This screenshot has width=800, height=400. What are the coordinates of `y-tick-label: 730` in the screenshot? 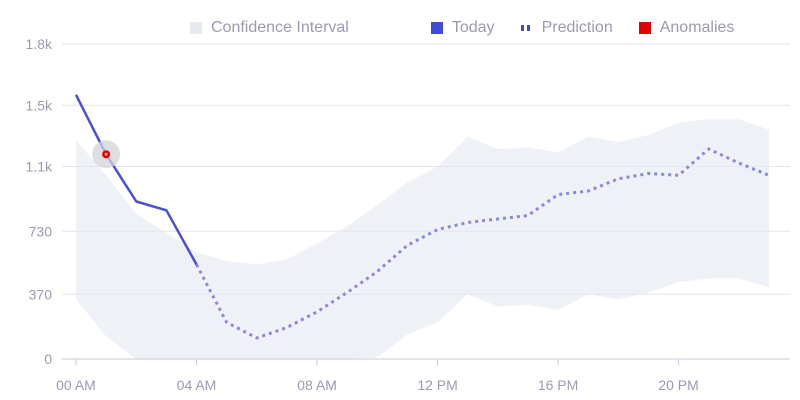 It's located at (41, 231).